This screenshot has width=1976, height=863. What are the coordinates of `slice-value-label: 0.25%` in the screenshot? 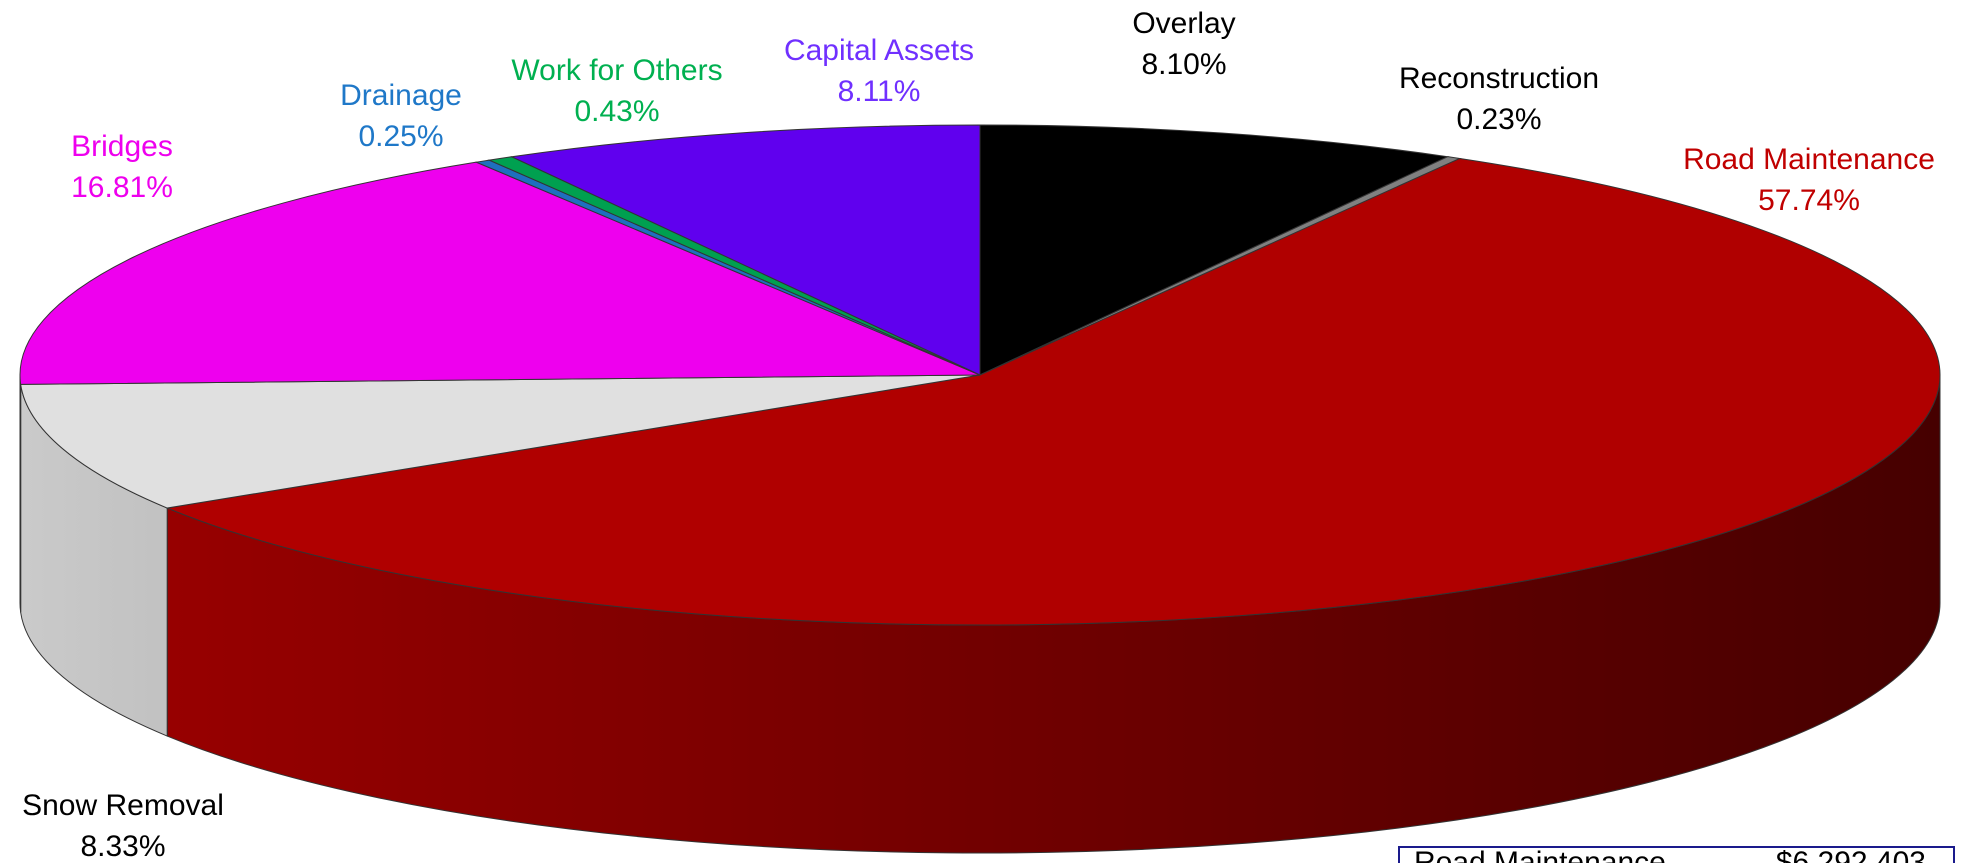 It's located at (400, 136).